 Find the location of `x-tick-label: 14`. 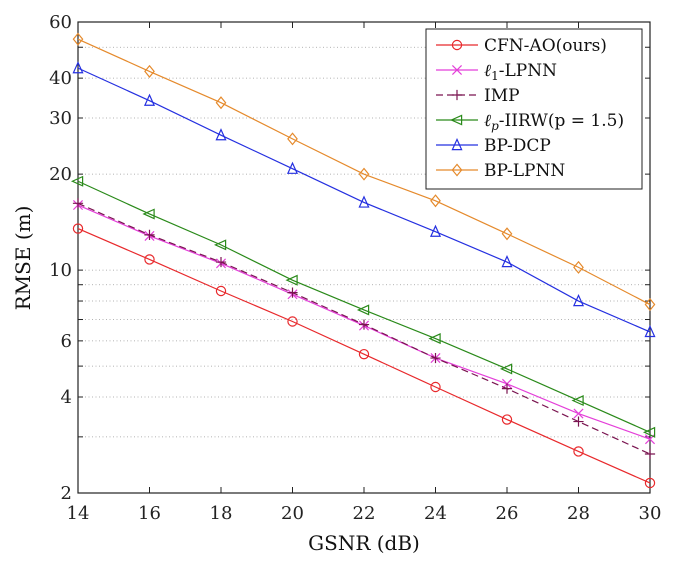

x-tick-label: 14 is located at coordinates (78, 513).